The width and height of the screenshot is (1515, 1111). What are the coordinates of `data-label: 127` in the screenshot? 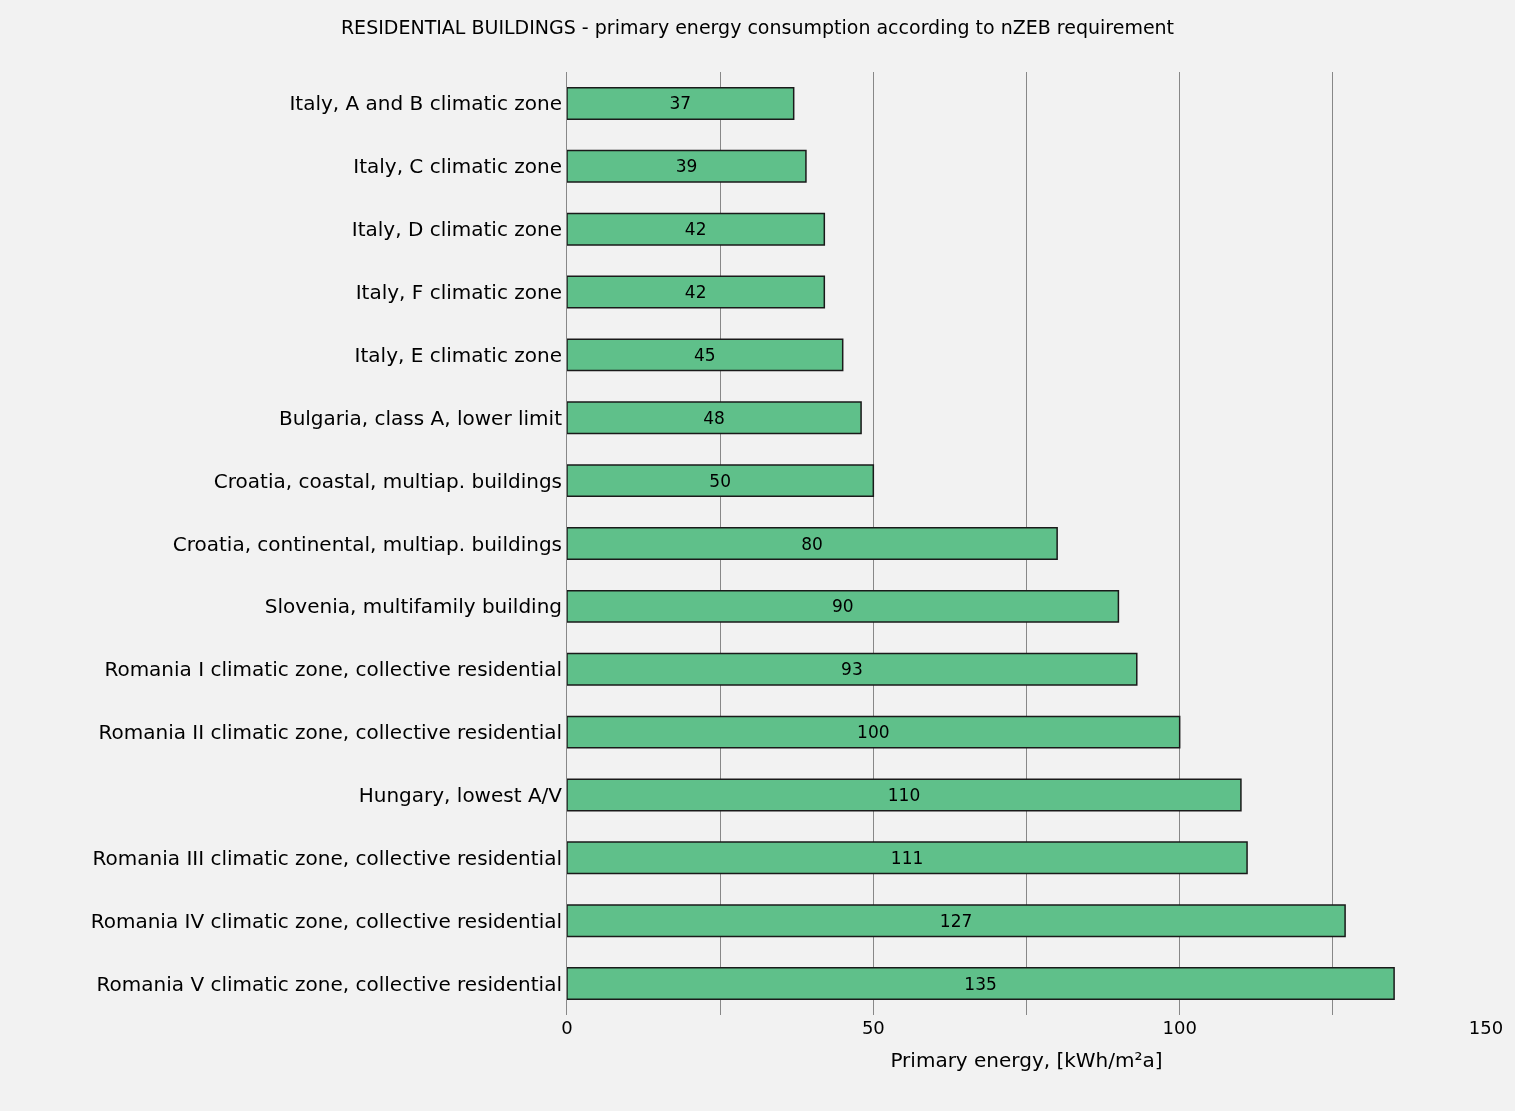 It's located at (956, 920).